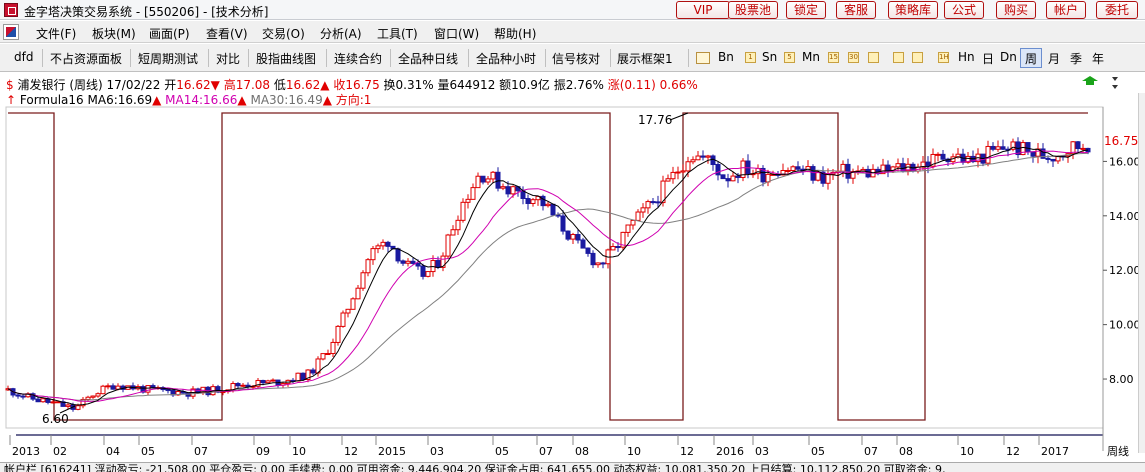 This screenshot has height=472, width=1145. What do you see at coordinates (806, 10) in the screenshot?
I see `lock-button: 锁定` at bounding box center [806, 10].